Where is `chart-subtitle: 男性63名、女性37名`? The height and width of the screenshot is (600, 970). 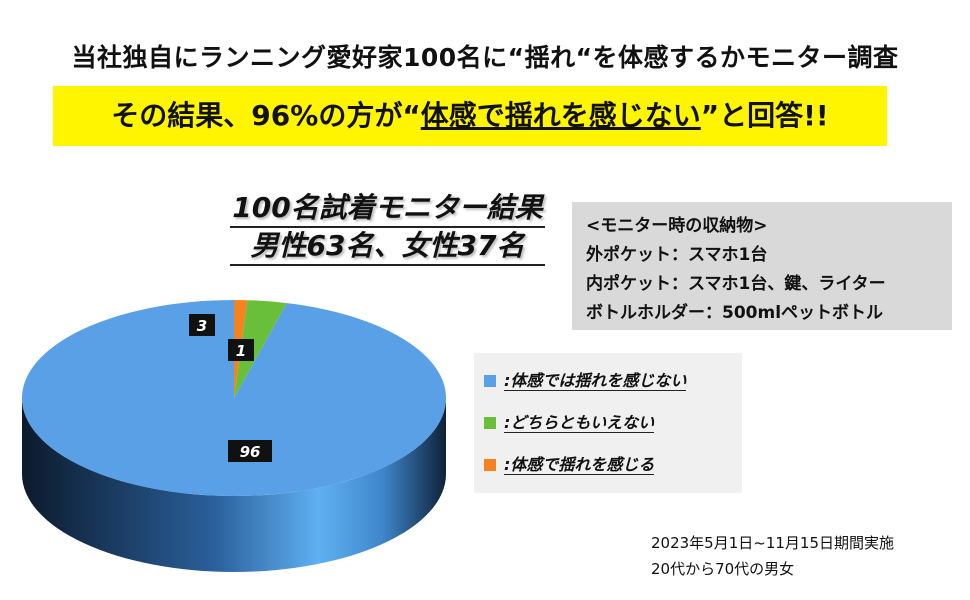 chart-subtitle: 男性63名、女性37名 is located at coordinates (387, 247).